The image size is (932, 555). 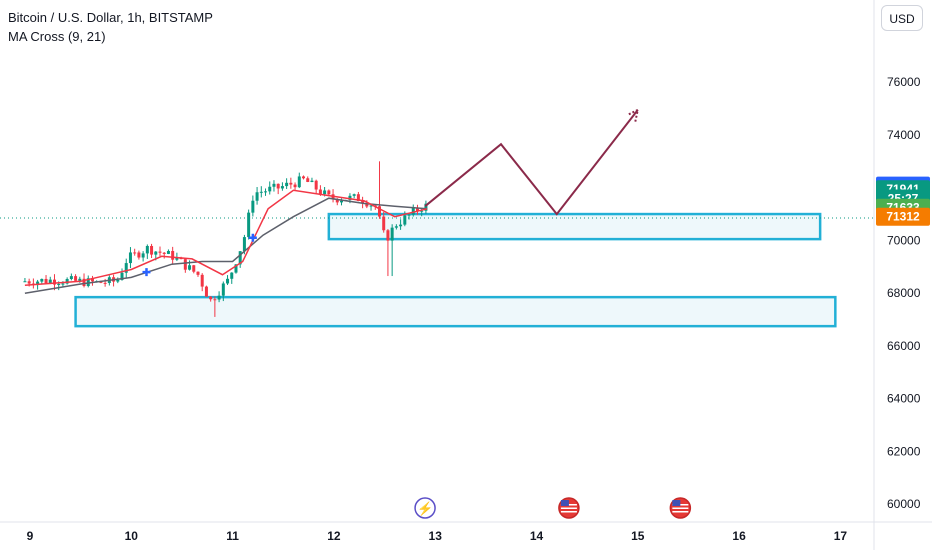 I want to click on x-tick-label: 11, so click(x=232, y=536).